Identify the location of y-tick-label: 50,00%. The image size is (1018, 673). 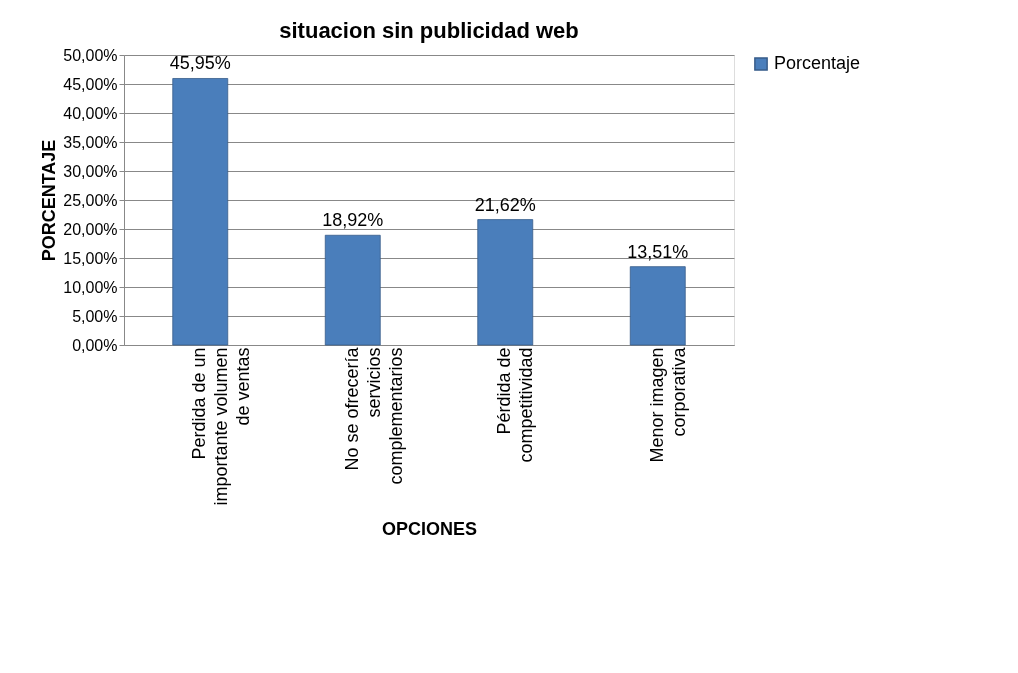
(90, 55).